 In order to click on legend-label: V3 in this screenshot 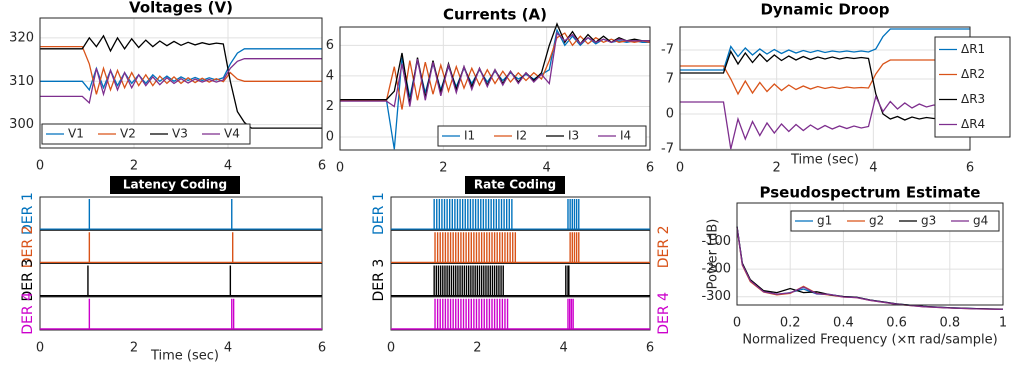, I will do `click(180, 134)`.